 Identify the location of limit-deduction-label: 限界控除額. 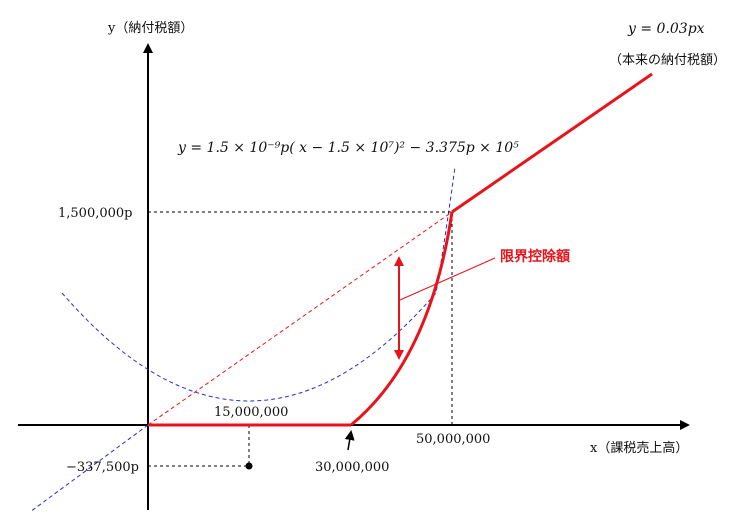
(535, 256).